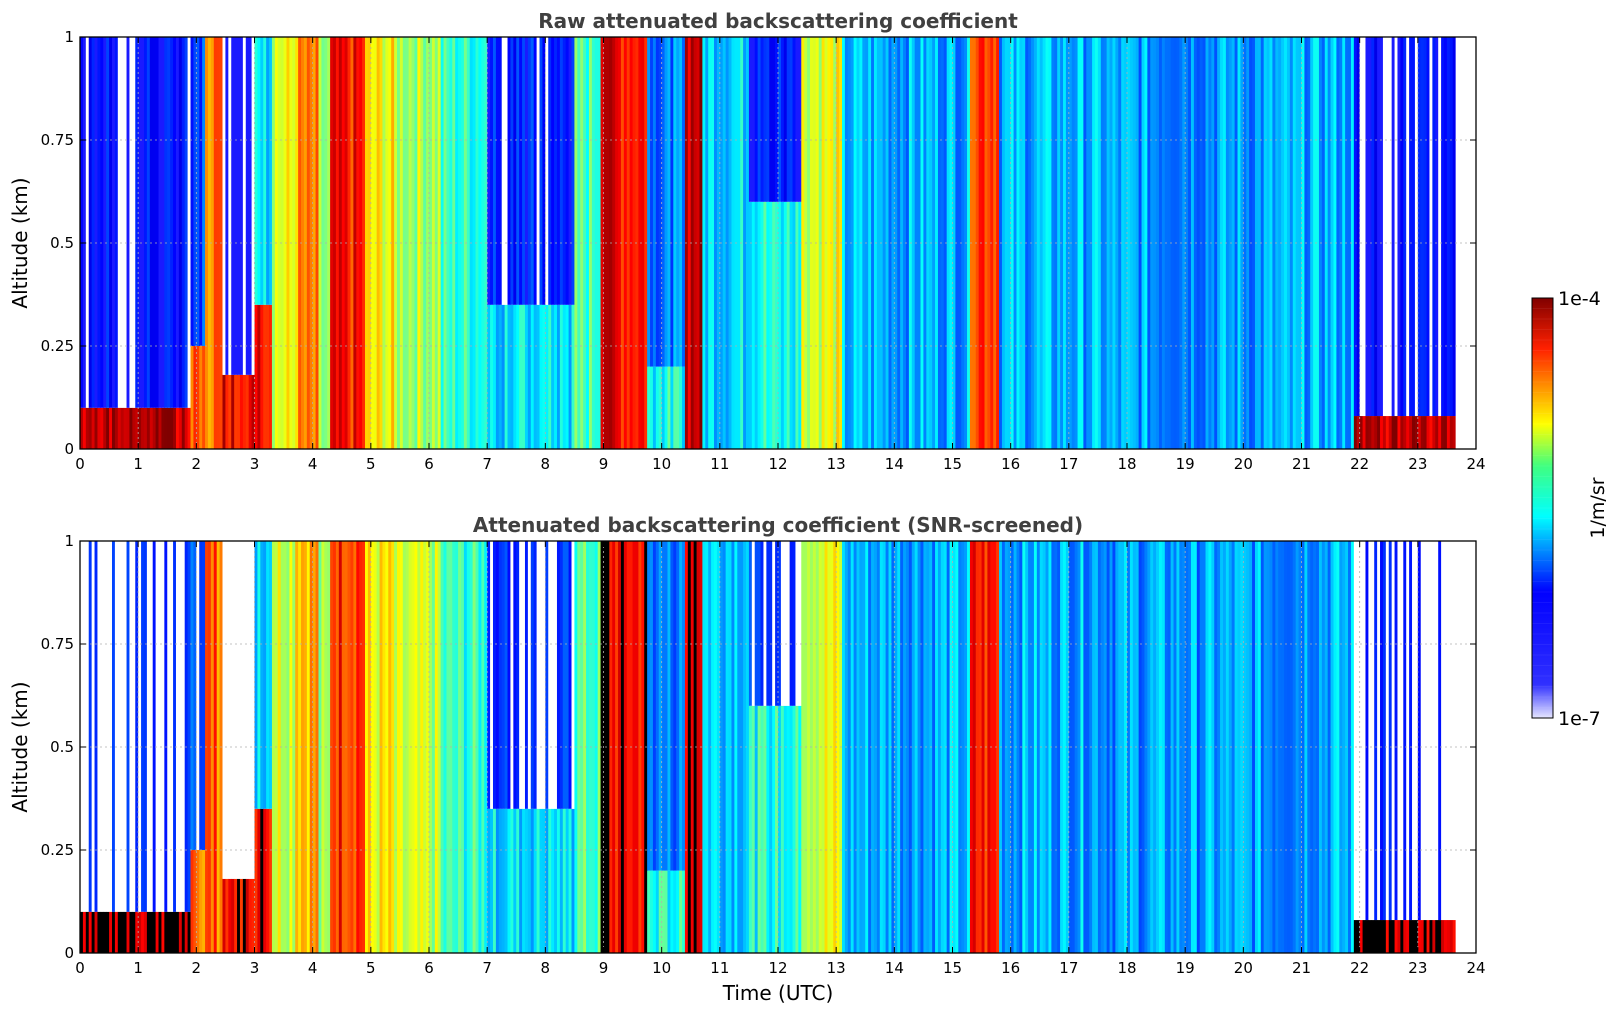 The width and height of the screenshot is (1621, 1020). What do you see at coordinates (719, 464) in the screenshot?
I see `x-tick-label: 11` at bounding box center [719, 464].